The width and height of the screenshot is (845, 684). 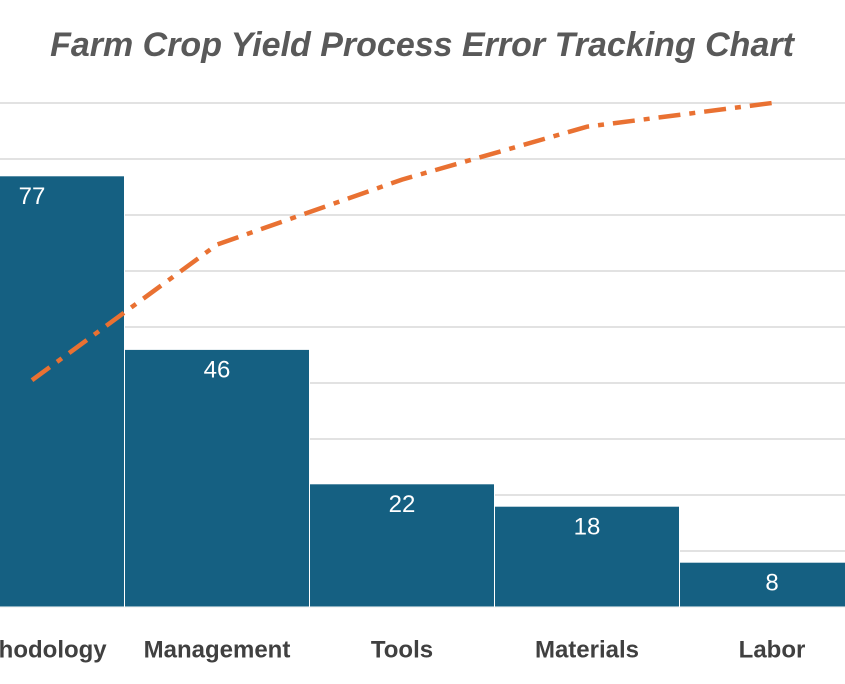 I want to click on x-tick-label: Management, so click(x=217, y=649).